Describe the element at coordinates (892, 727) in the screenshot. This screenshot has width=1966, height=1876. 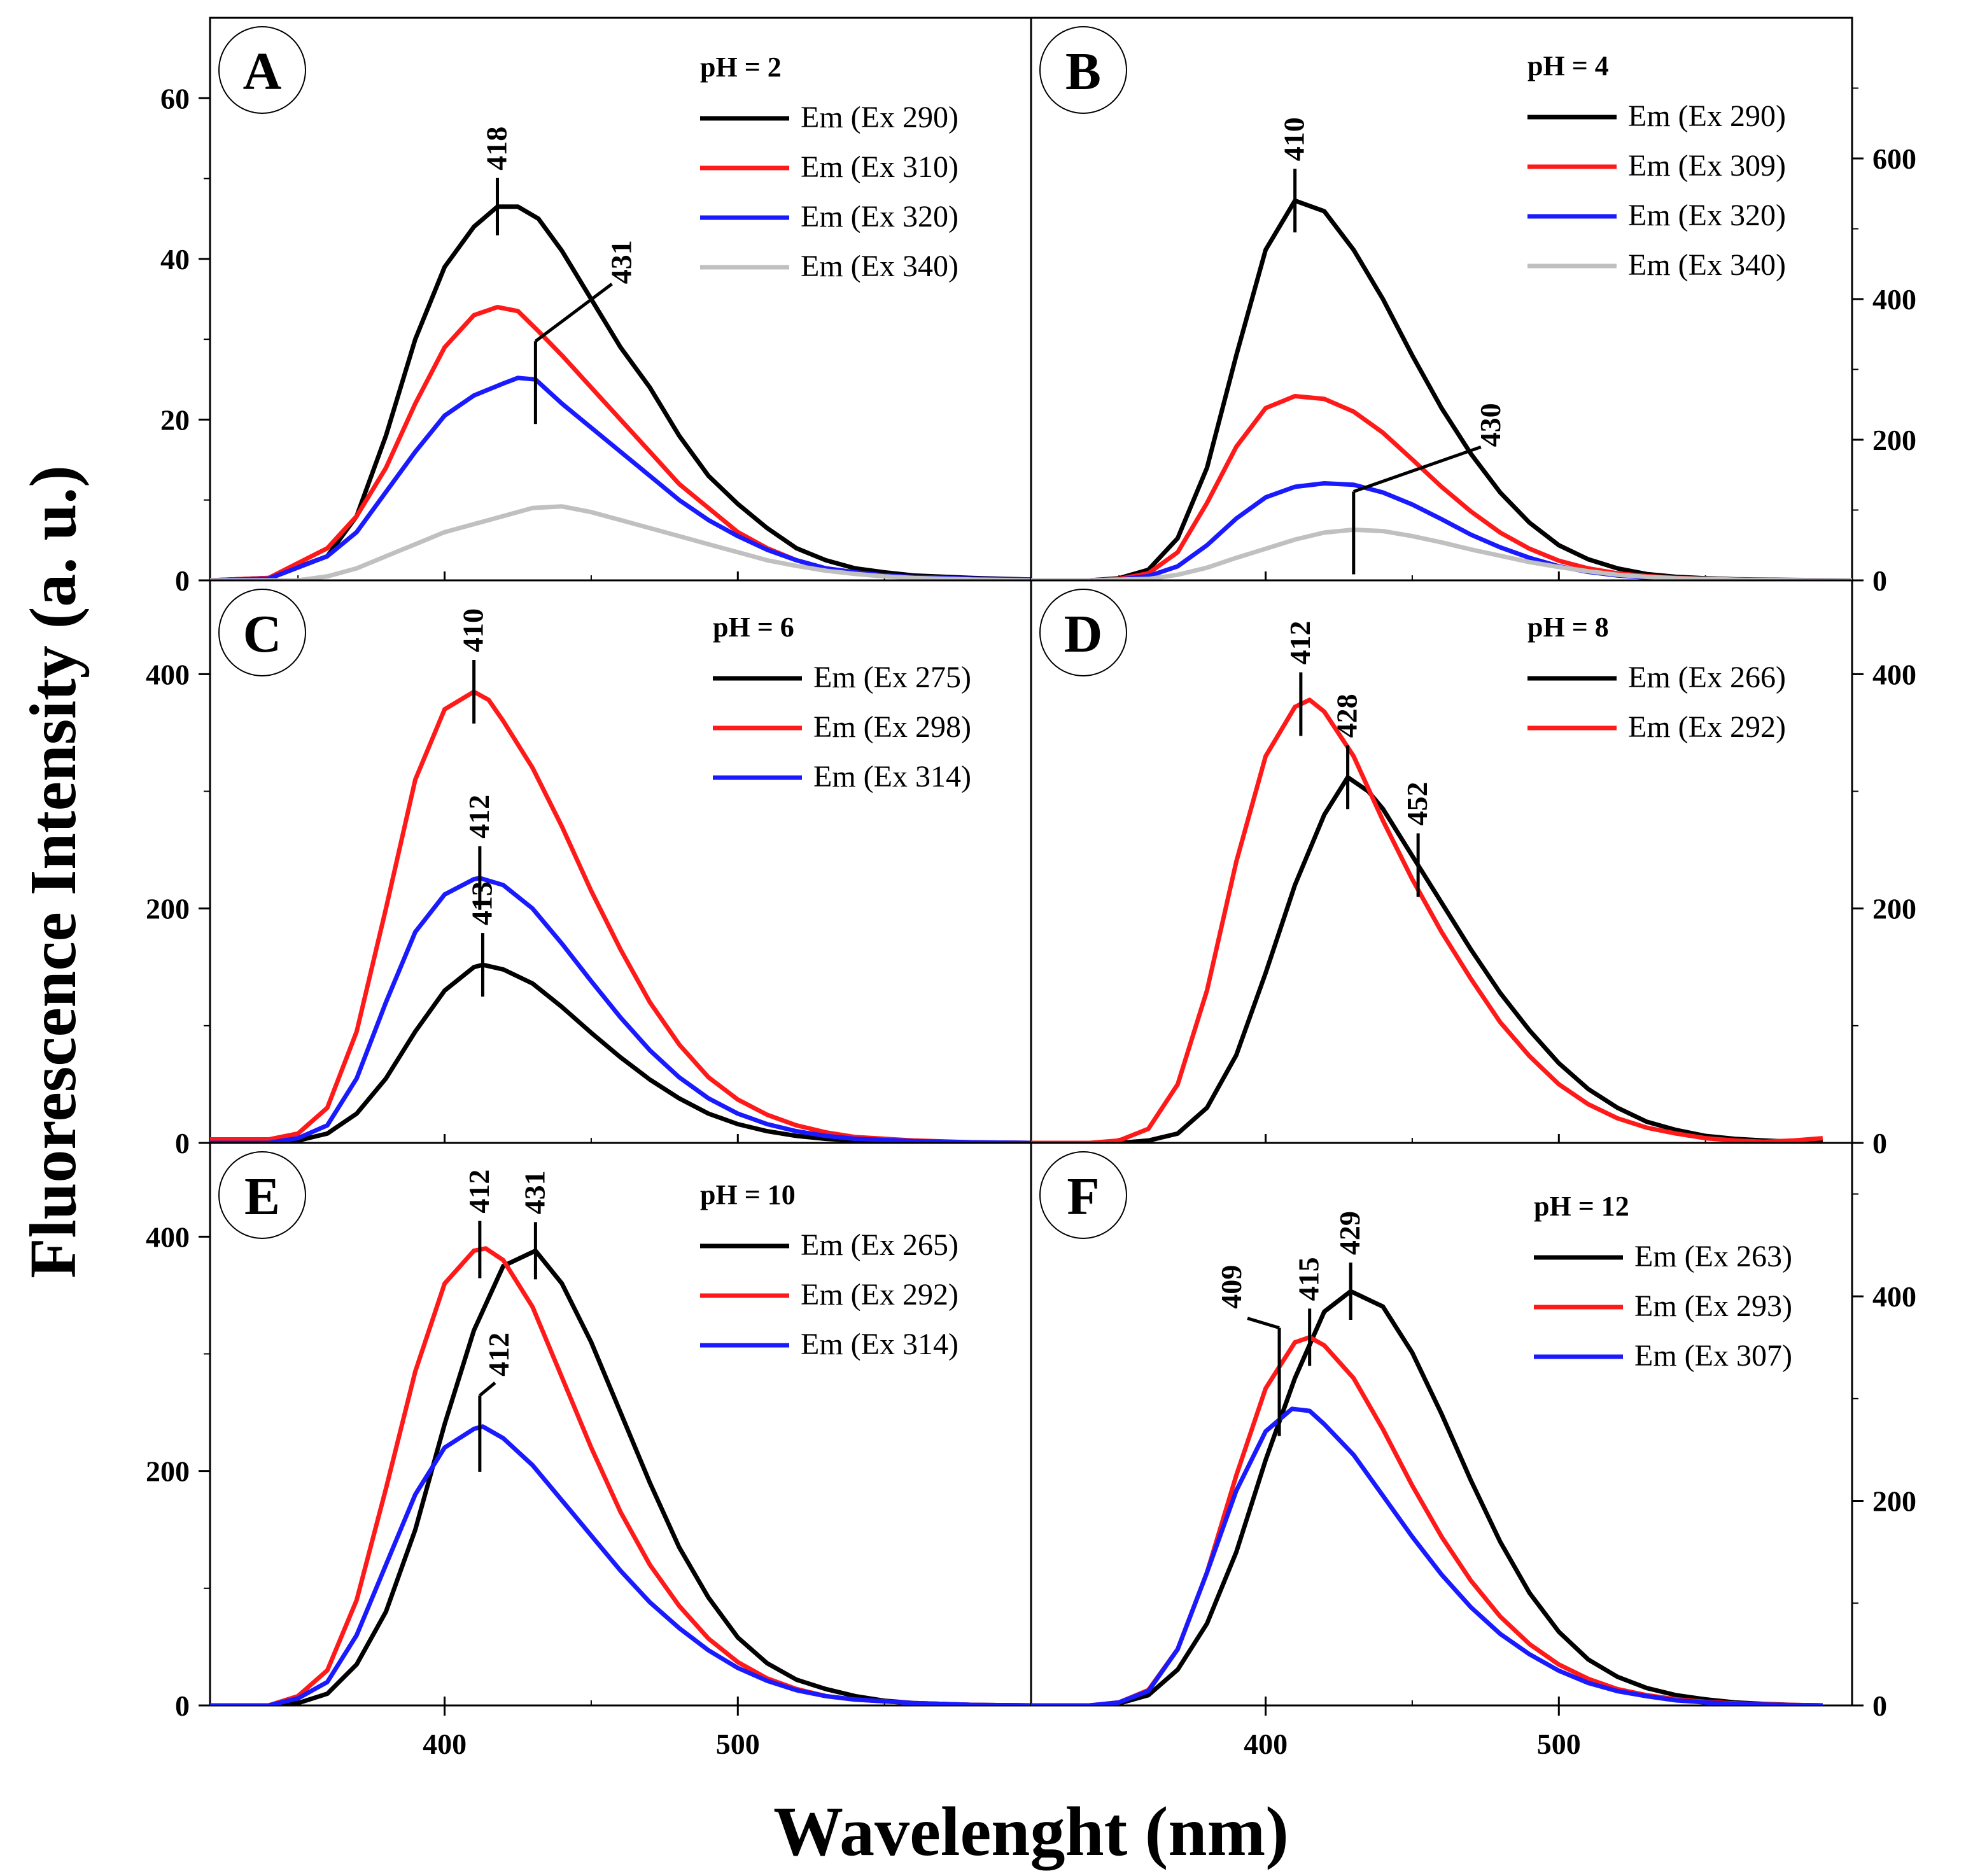
I see `legend-entry: Em (Ex 298)` at that location.